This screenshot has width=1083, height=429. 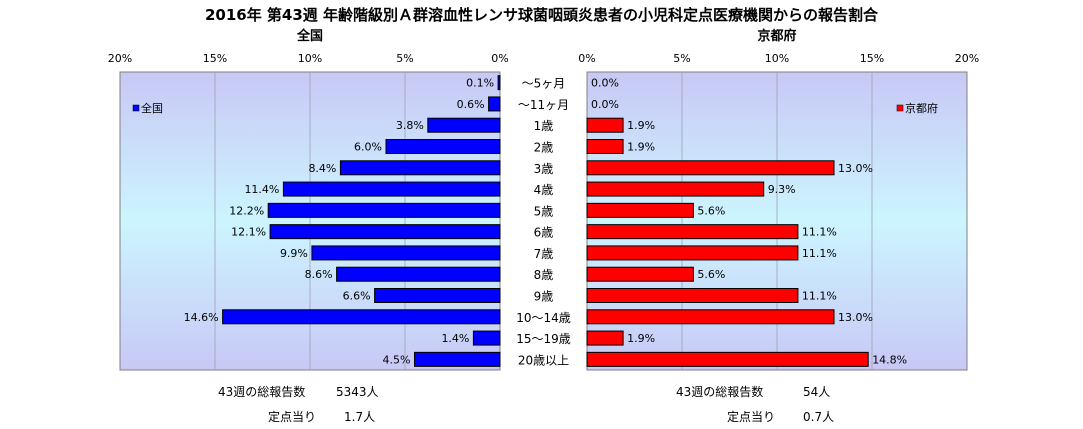 I want to click on data-label: 3.8%, so click(x=410, y=125).